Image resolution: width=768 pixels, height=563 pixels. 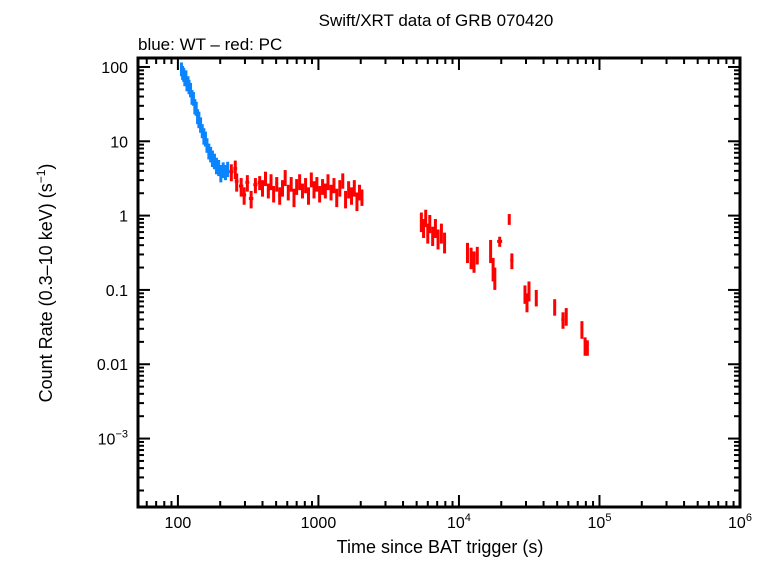 What do you see at coordinates (436, 20) in the screenshot?
I see `chart-title: Swift/XRT data of GRB 070420` at bounding box center [436, 20].